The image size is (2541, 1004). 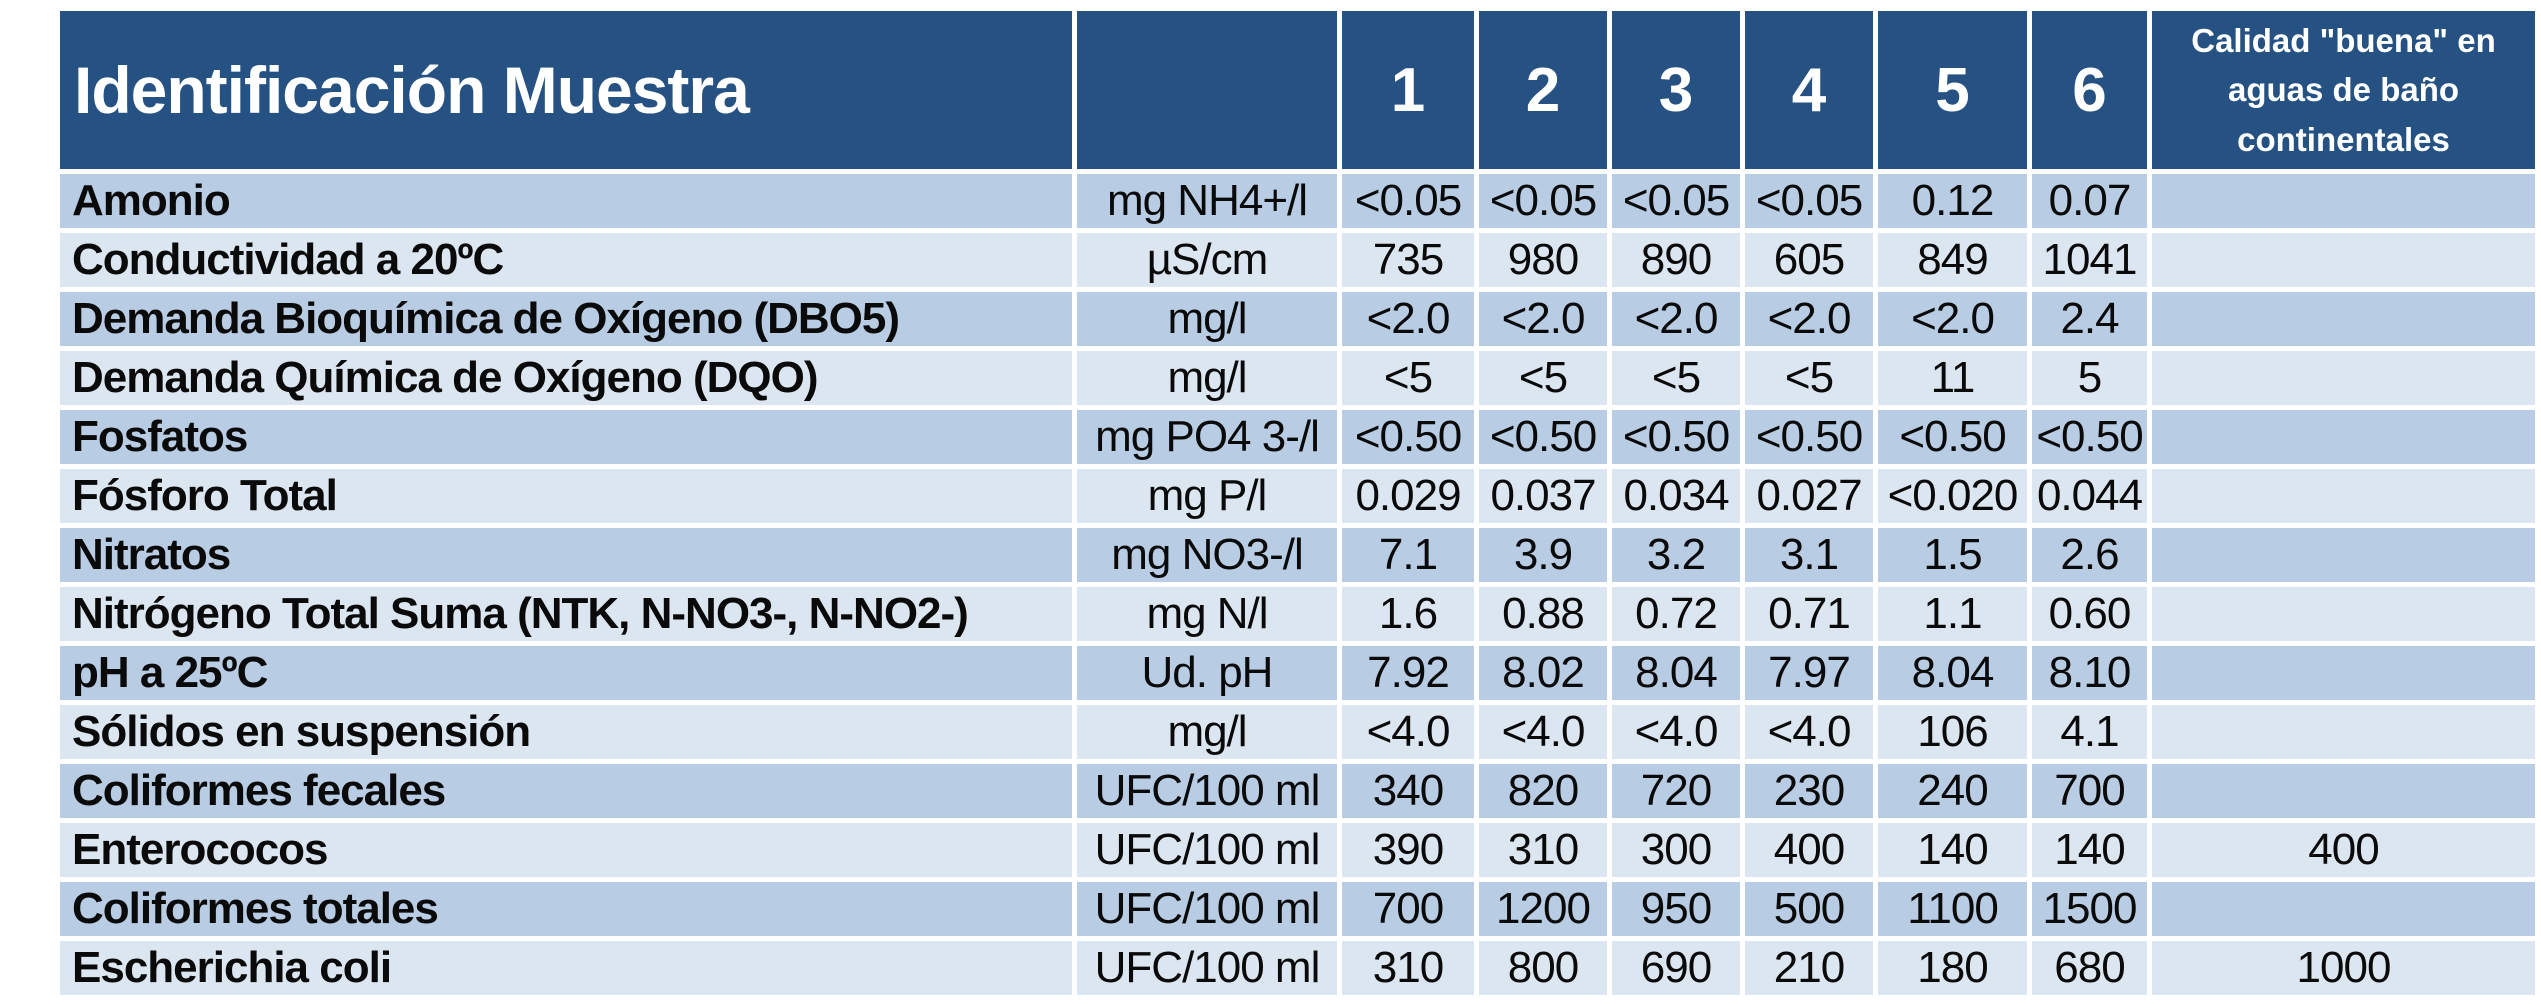 I want to click on sample-column-header-4: 4, so click(x=1809, y=90).